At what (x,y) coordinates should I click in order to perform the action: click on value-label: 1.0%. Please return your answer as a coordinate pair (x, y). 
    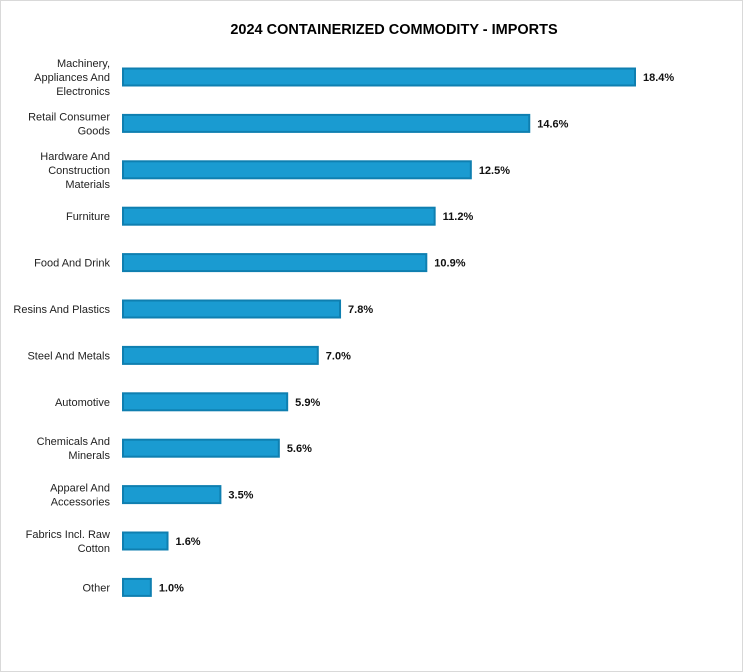
    Looking at the image, I should click on (171, 588).